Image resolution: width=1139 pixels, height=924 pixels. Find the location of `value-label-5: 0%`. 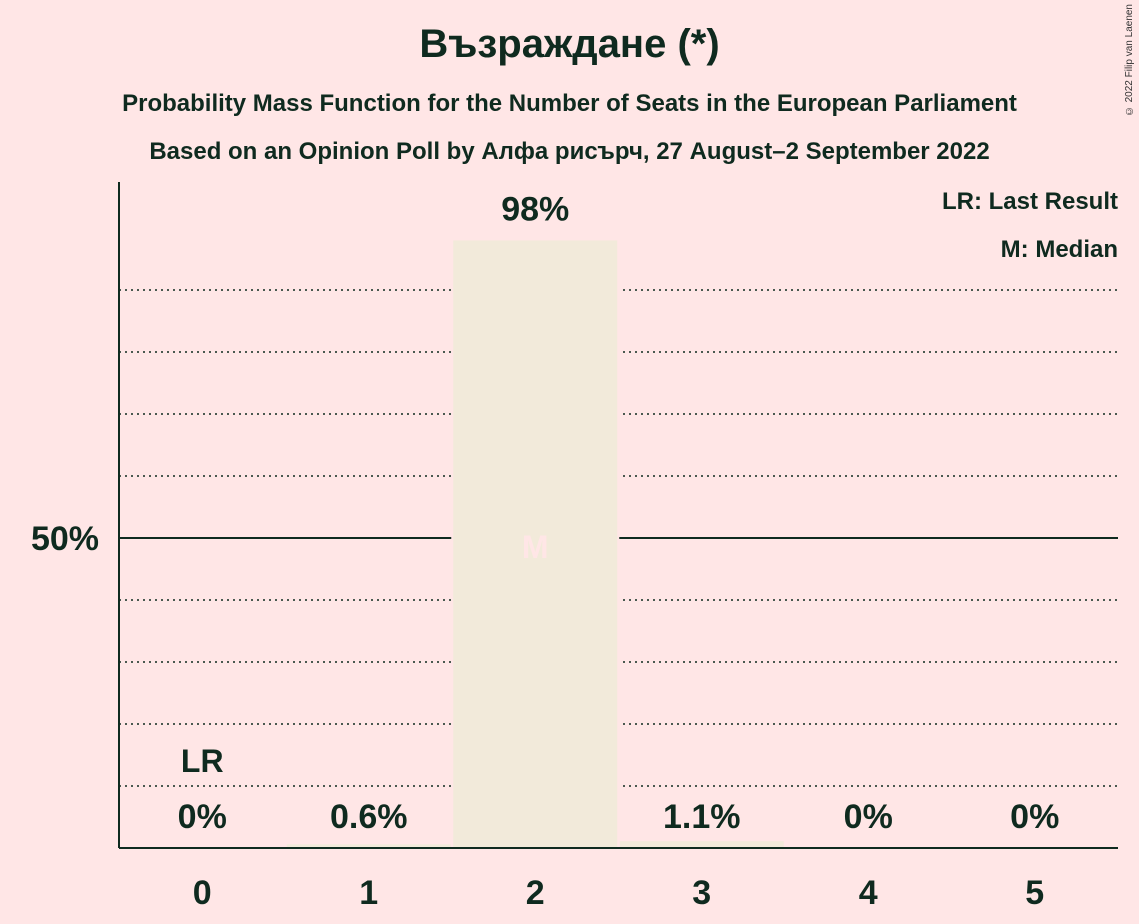

value-label-5: 0% is located at coordinates (1034, 817).